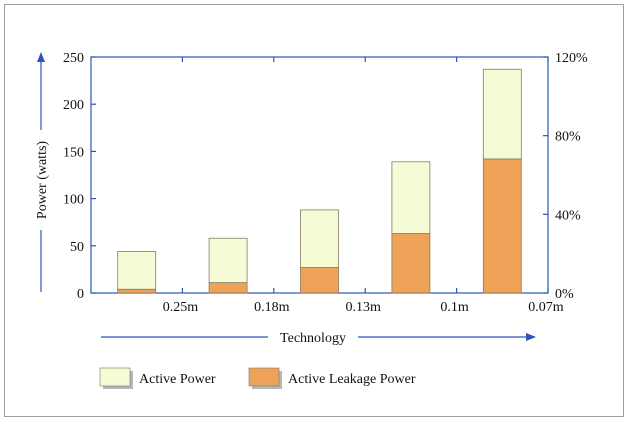  I want to click on y2-tick-label: 80%, so click(568, 137).